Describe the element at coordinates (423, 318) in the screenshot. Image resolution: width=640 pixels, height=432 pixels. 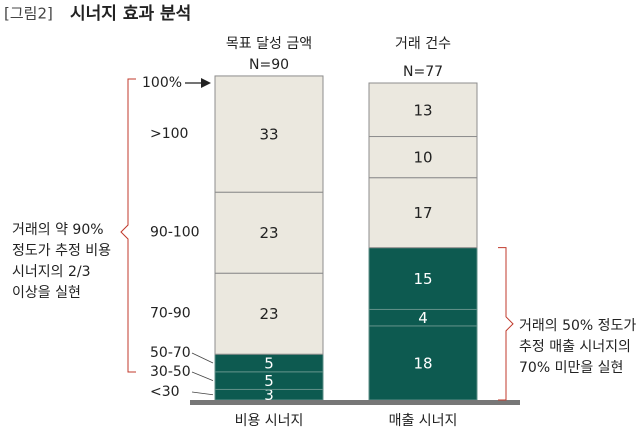
I see `segment-label: 4` at that location.